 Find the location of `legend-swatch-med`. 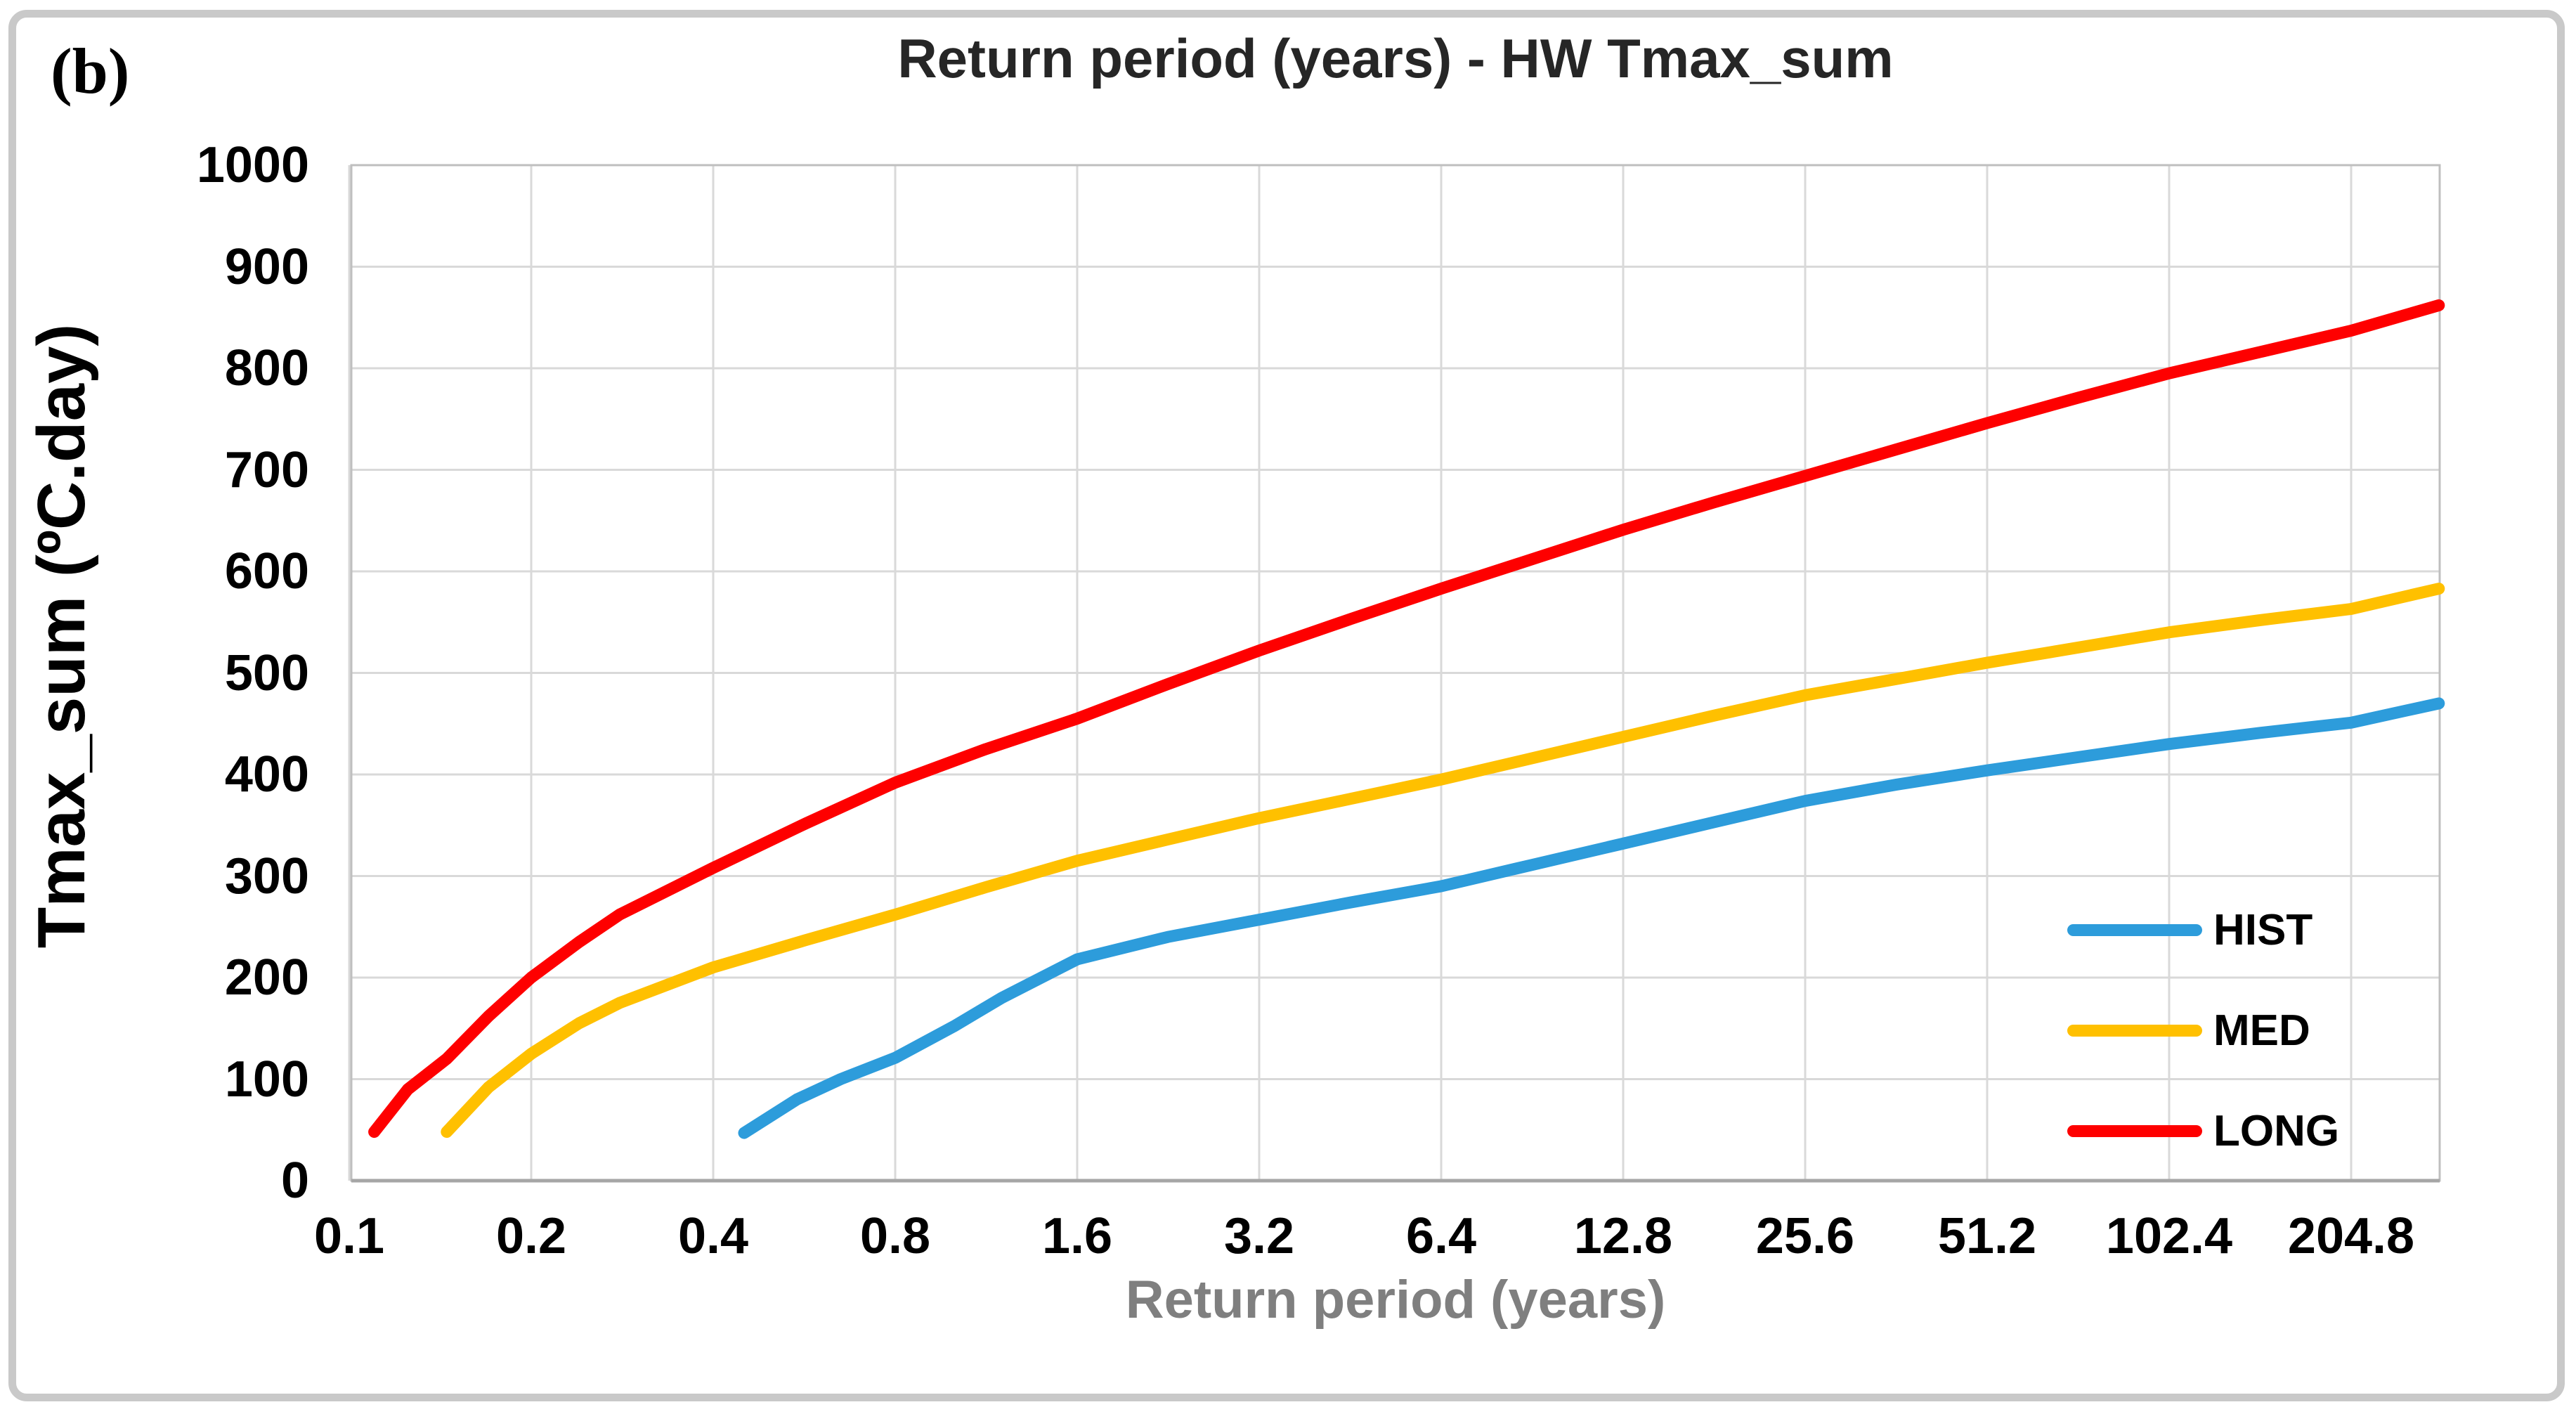

legend-swatch-med is located at coordinates (2134, 1031).